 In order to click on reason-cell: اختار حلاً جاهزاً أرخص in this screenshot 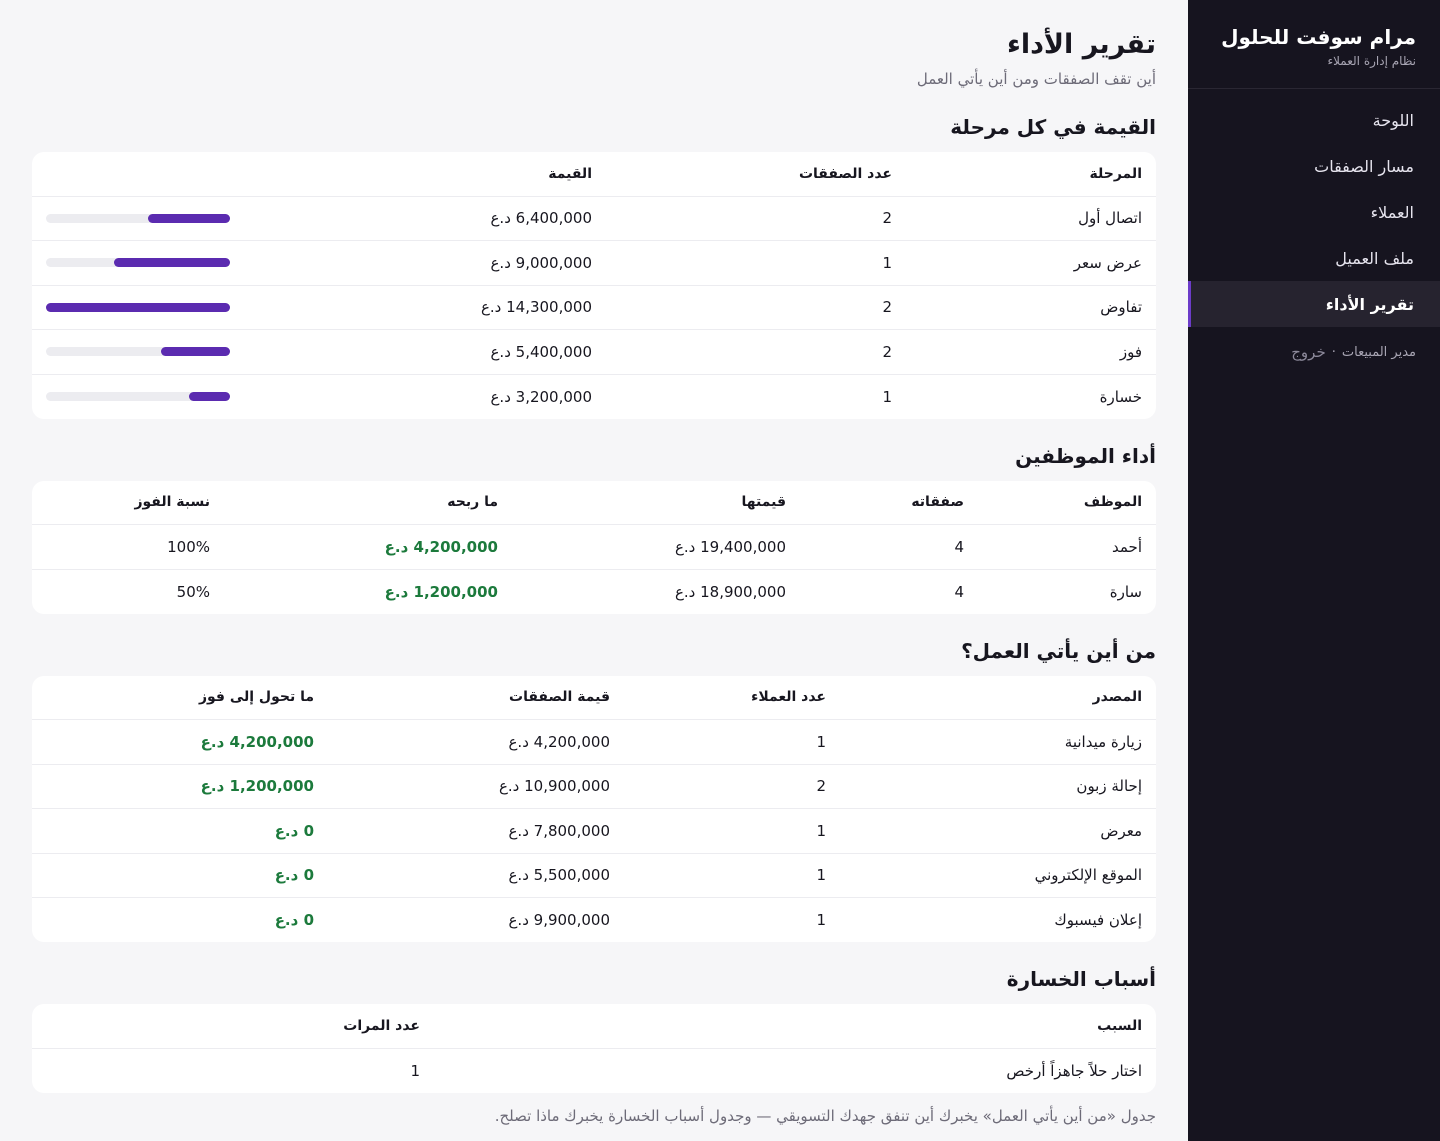, I will do `click(1074, 1070)`.